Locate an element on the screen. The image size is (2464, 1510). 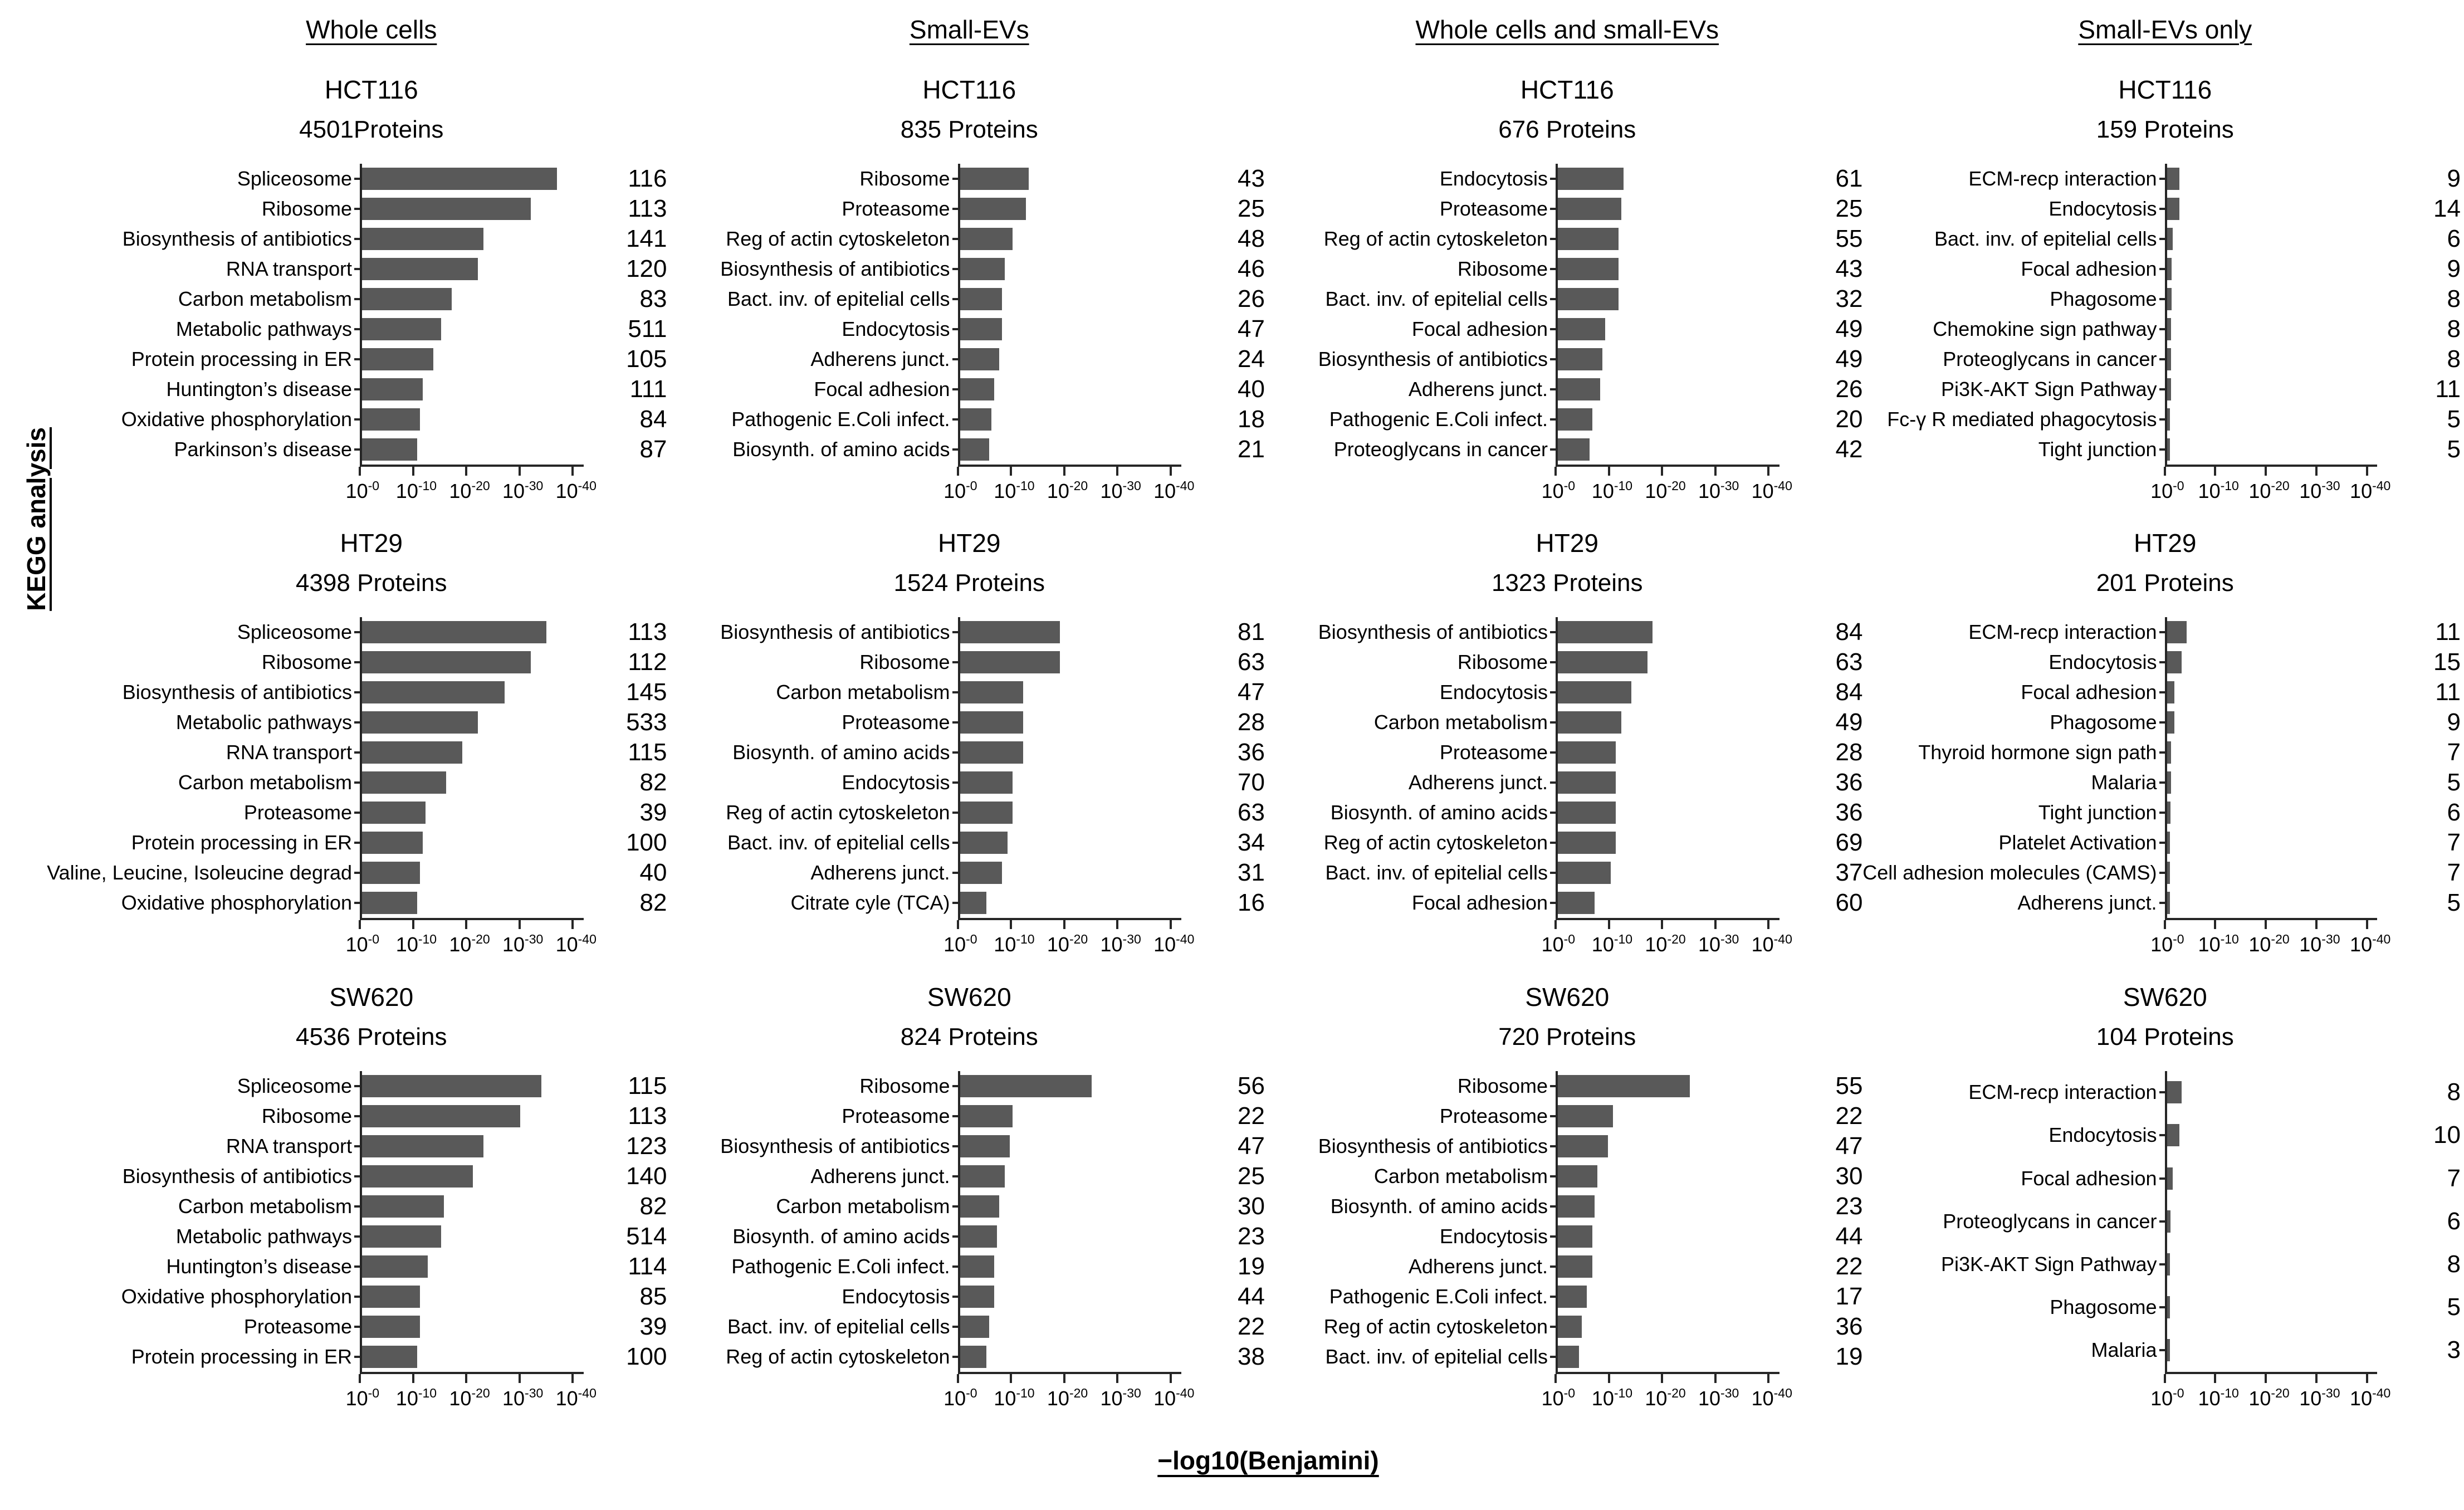
bar-value-label: 8 is located at coordinates (2454, 1264).